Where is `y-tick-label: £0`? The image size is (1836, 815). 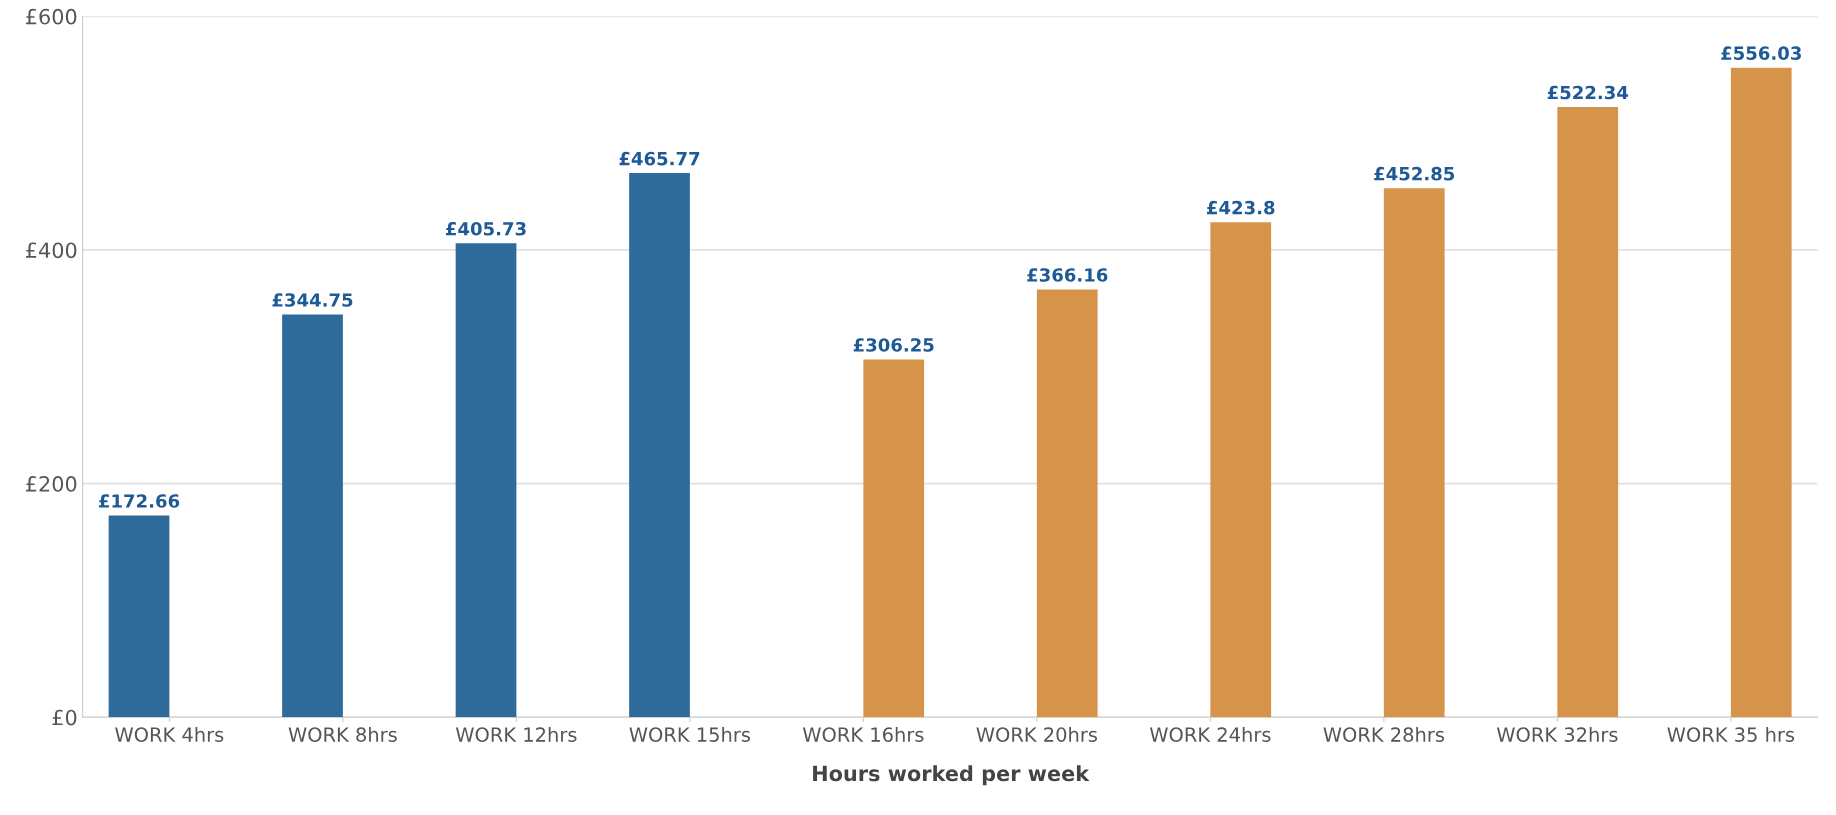 y-tick-label: £0 is located at coordinates (64, 717).